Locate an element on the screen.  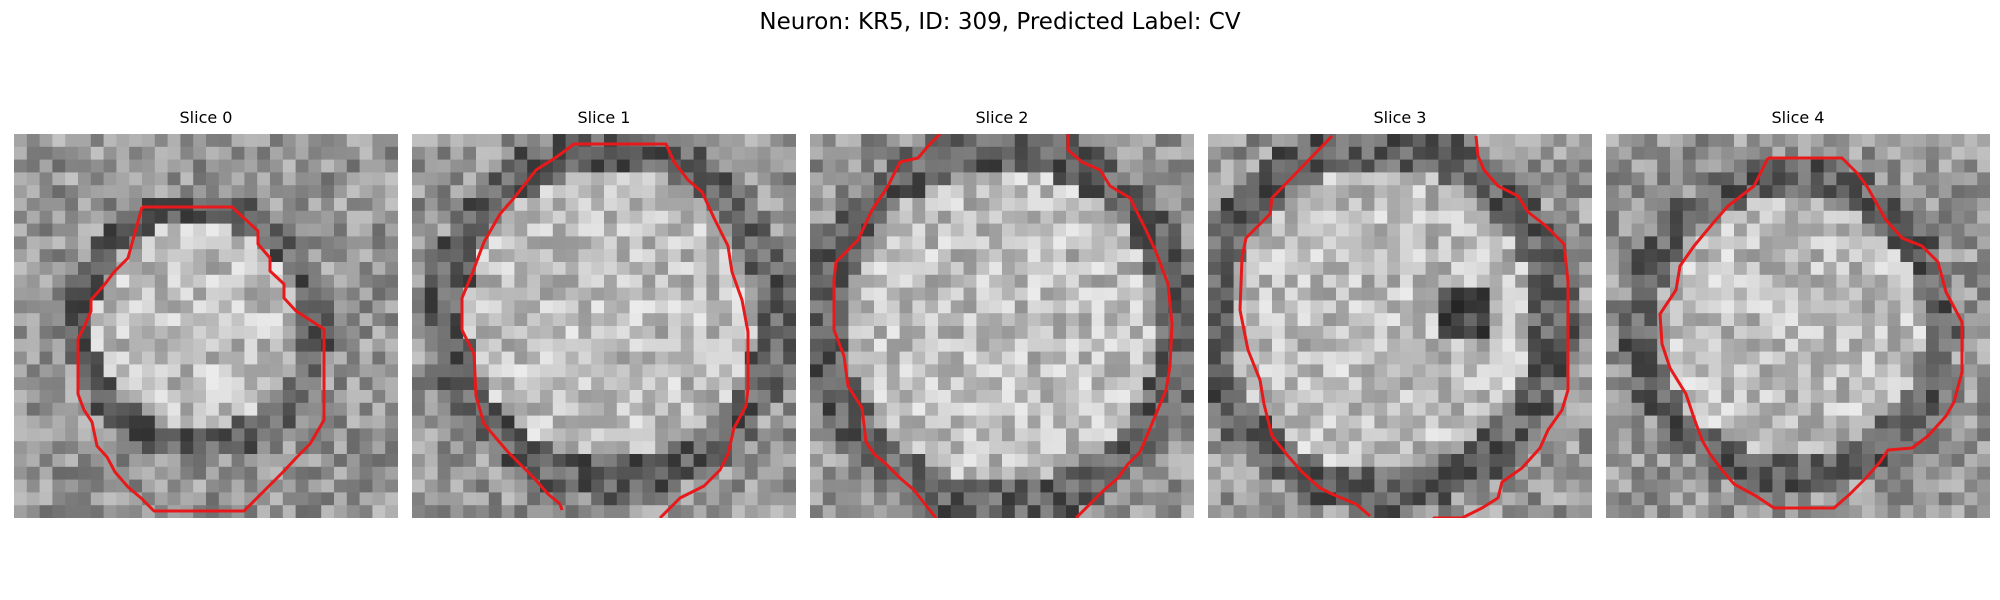
contour-line-3b is located at coordinates (1501, 326).